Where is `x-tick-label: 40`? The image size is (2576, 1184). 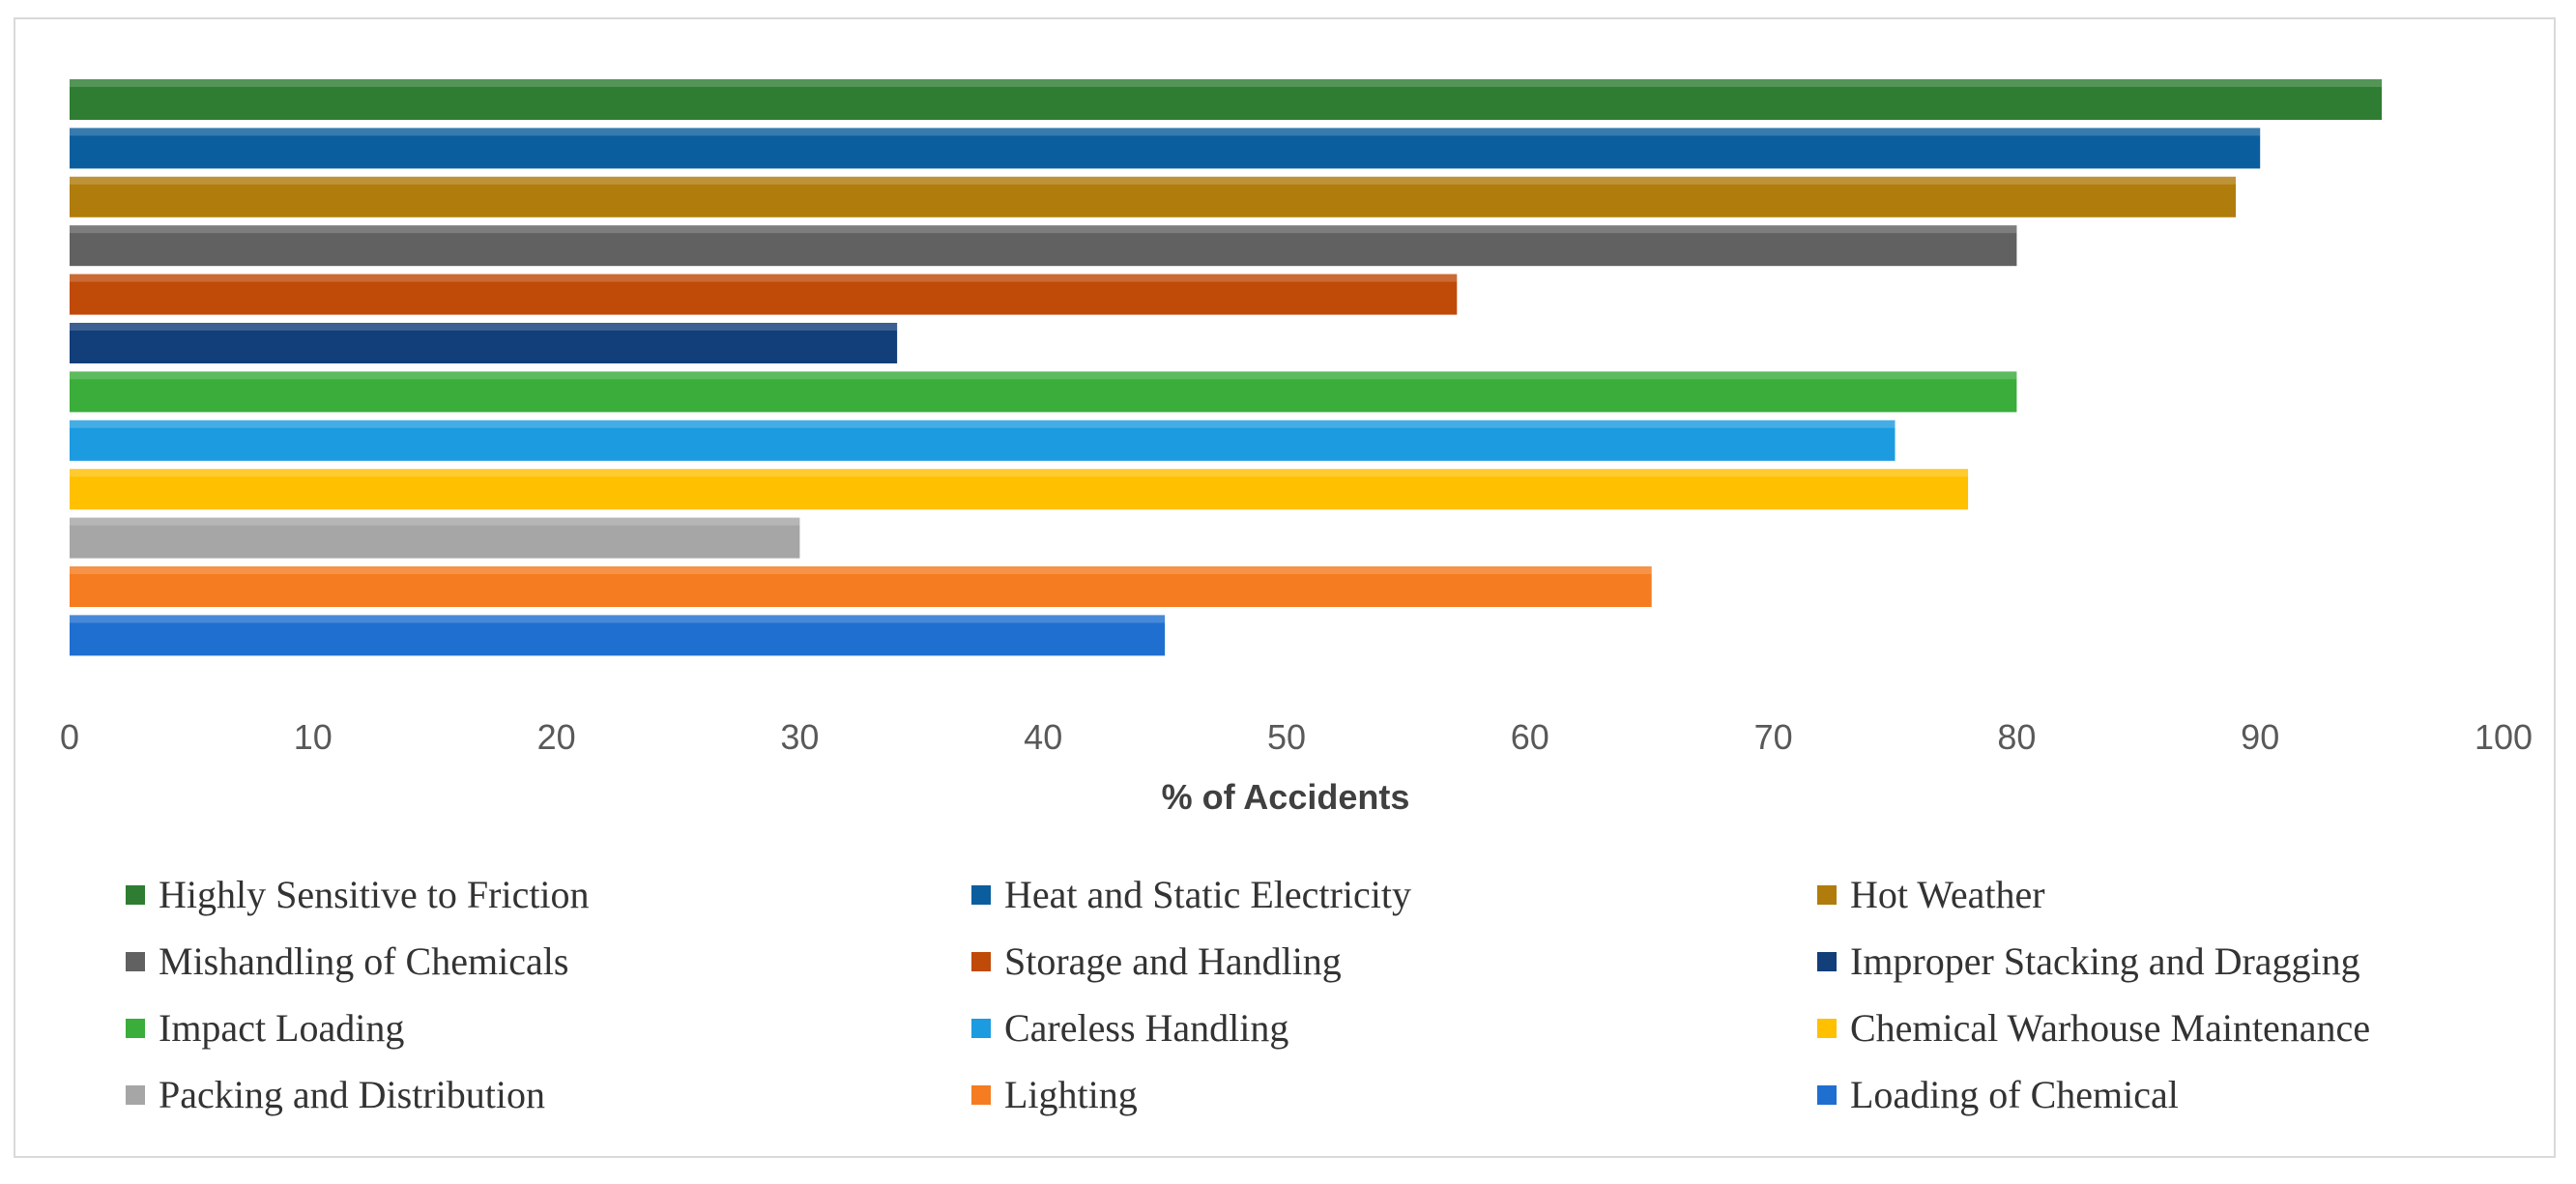 x-tick-label: 40 is located at coordinates (1043, 737).